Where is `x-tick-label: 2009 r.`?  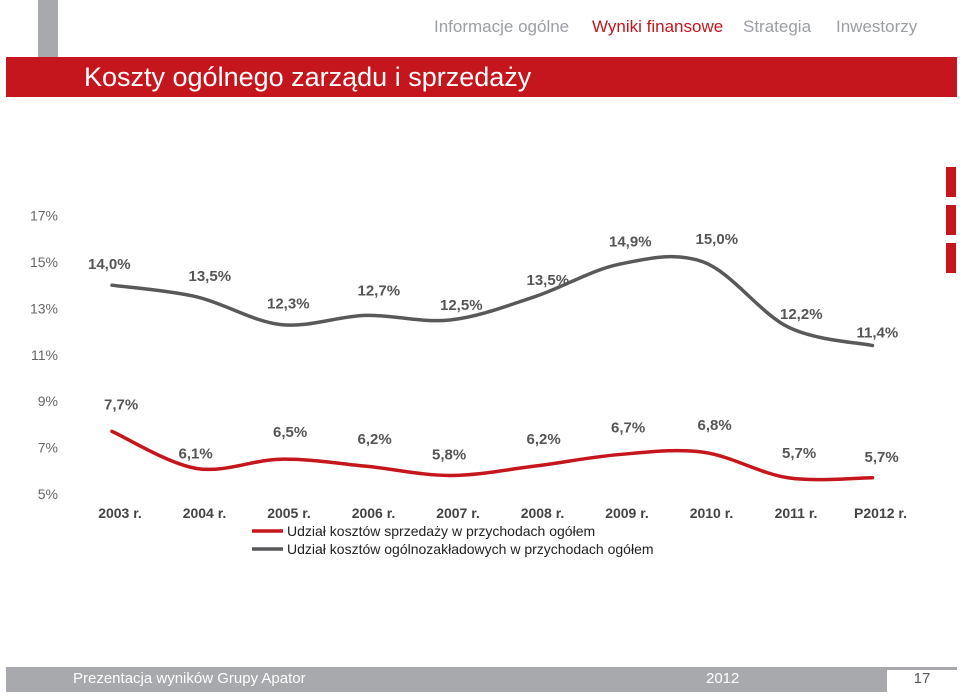
x-tick-label: 2009 r. is located at coordinates (627, 513).